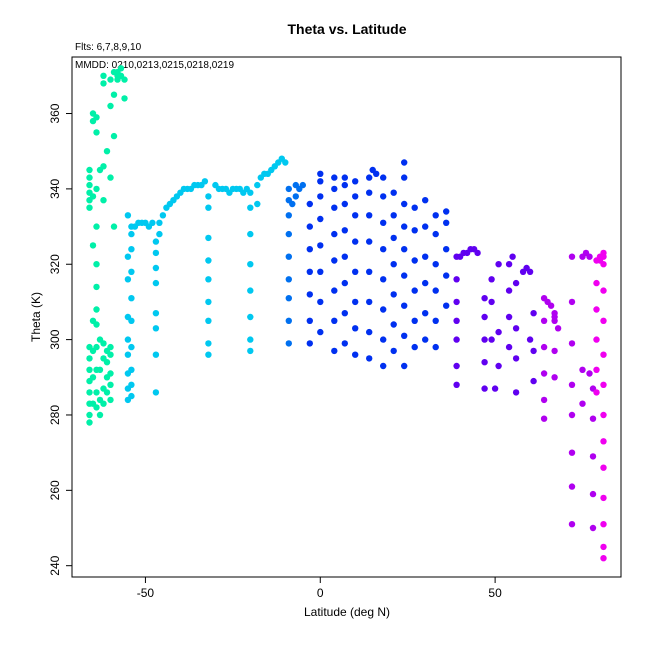  Describe the element at coordinates (55, 415) in the screenshot. I see `y-tick-label: 280` at that location.